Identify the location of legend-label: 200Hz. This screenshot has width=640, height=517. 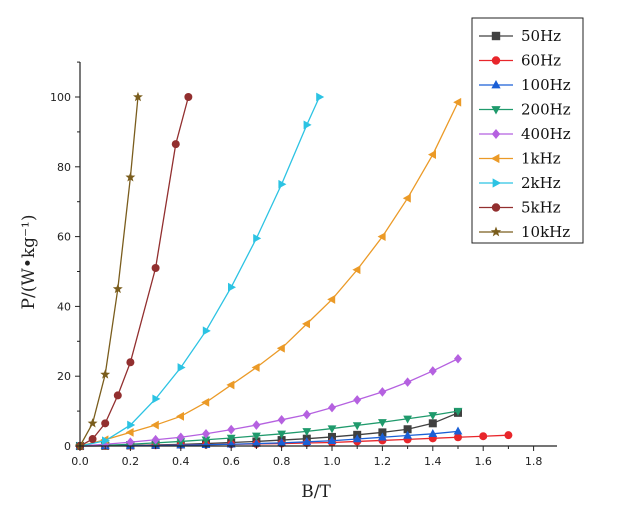
(546, 110).